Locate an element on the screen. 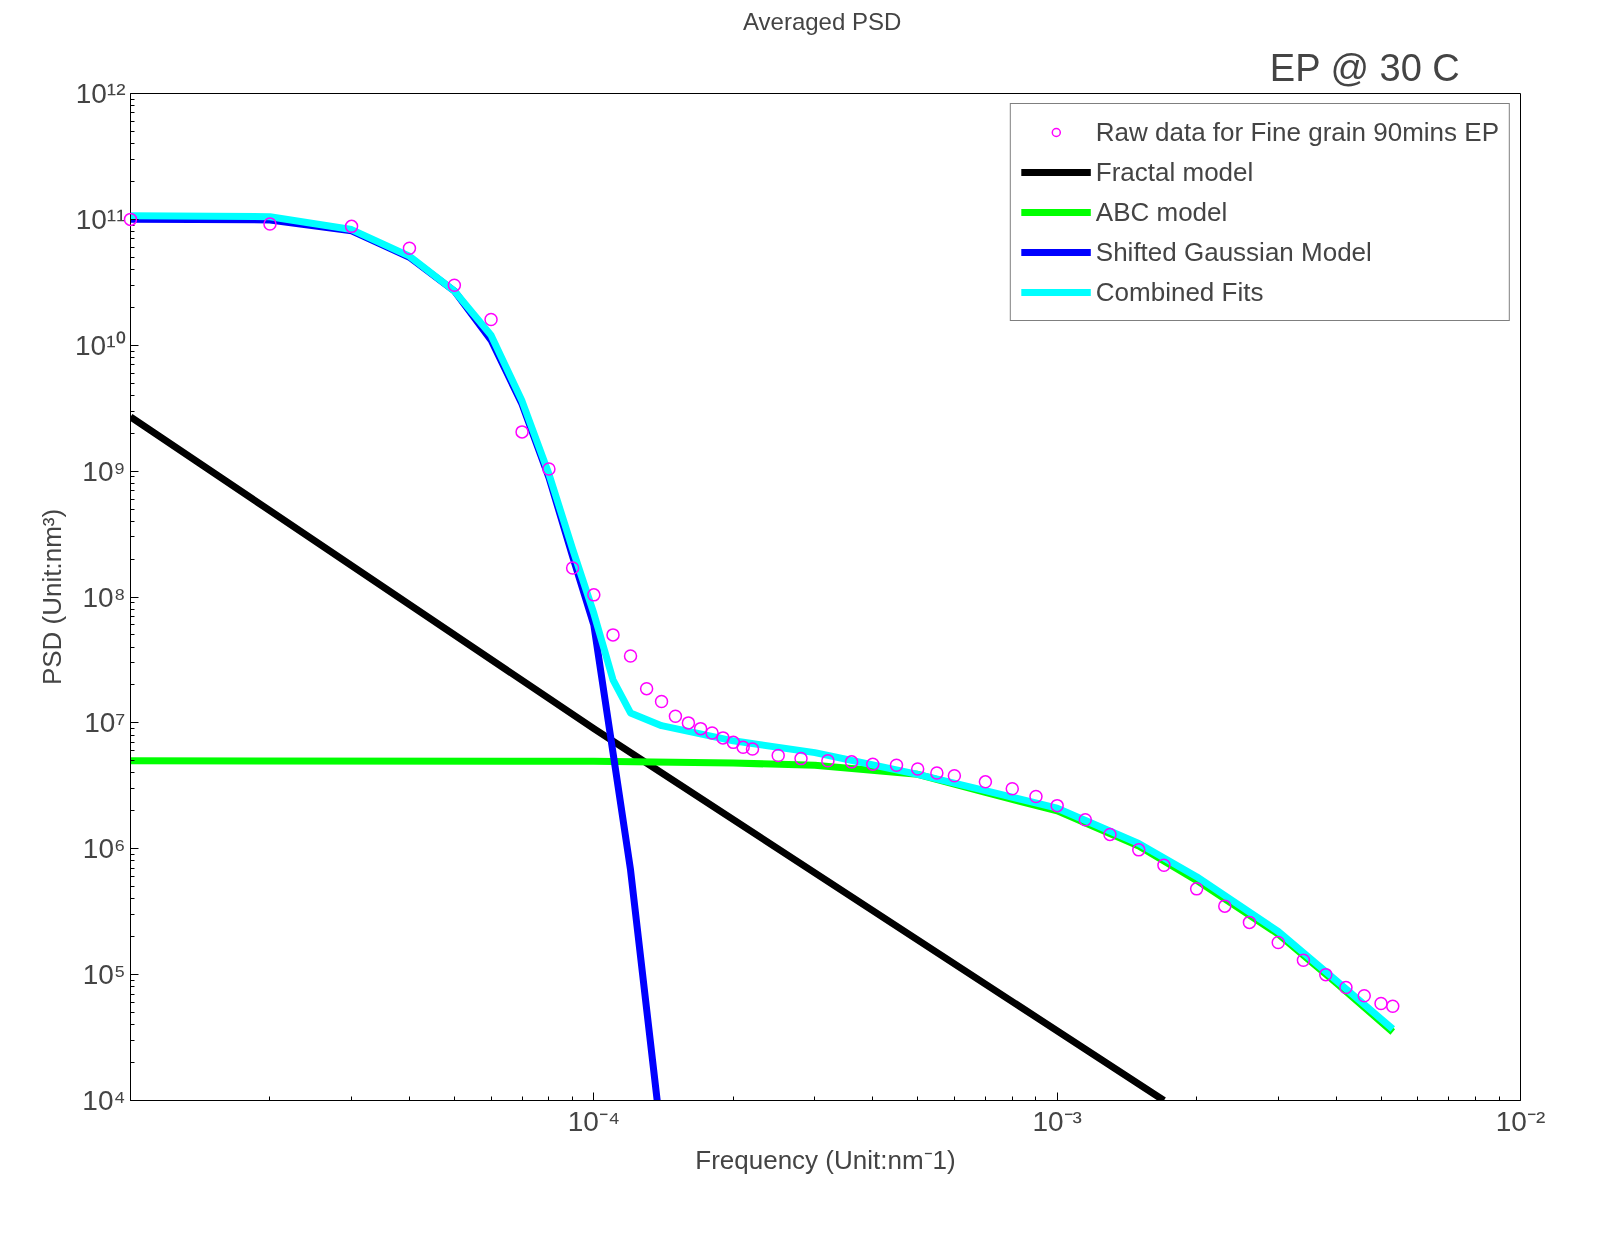  legend-label: Raw data for Fine grain 90mins EP is located at coordinates (1297, 132).